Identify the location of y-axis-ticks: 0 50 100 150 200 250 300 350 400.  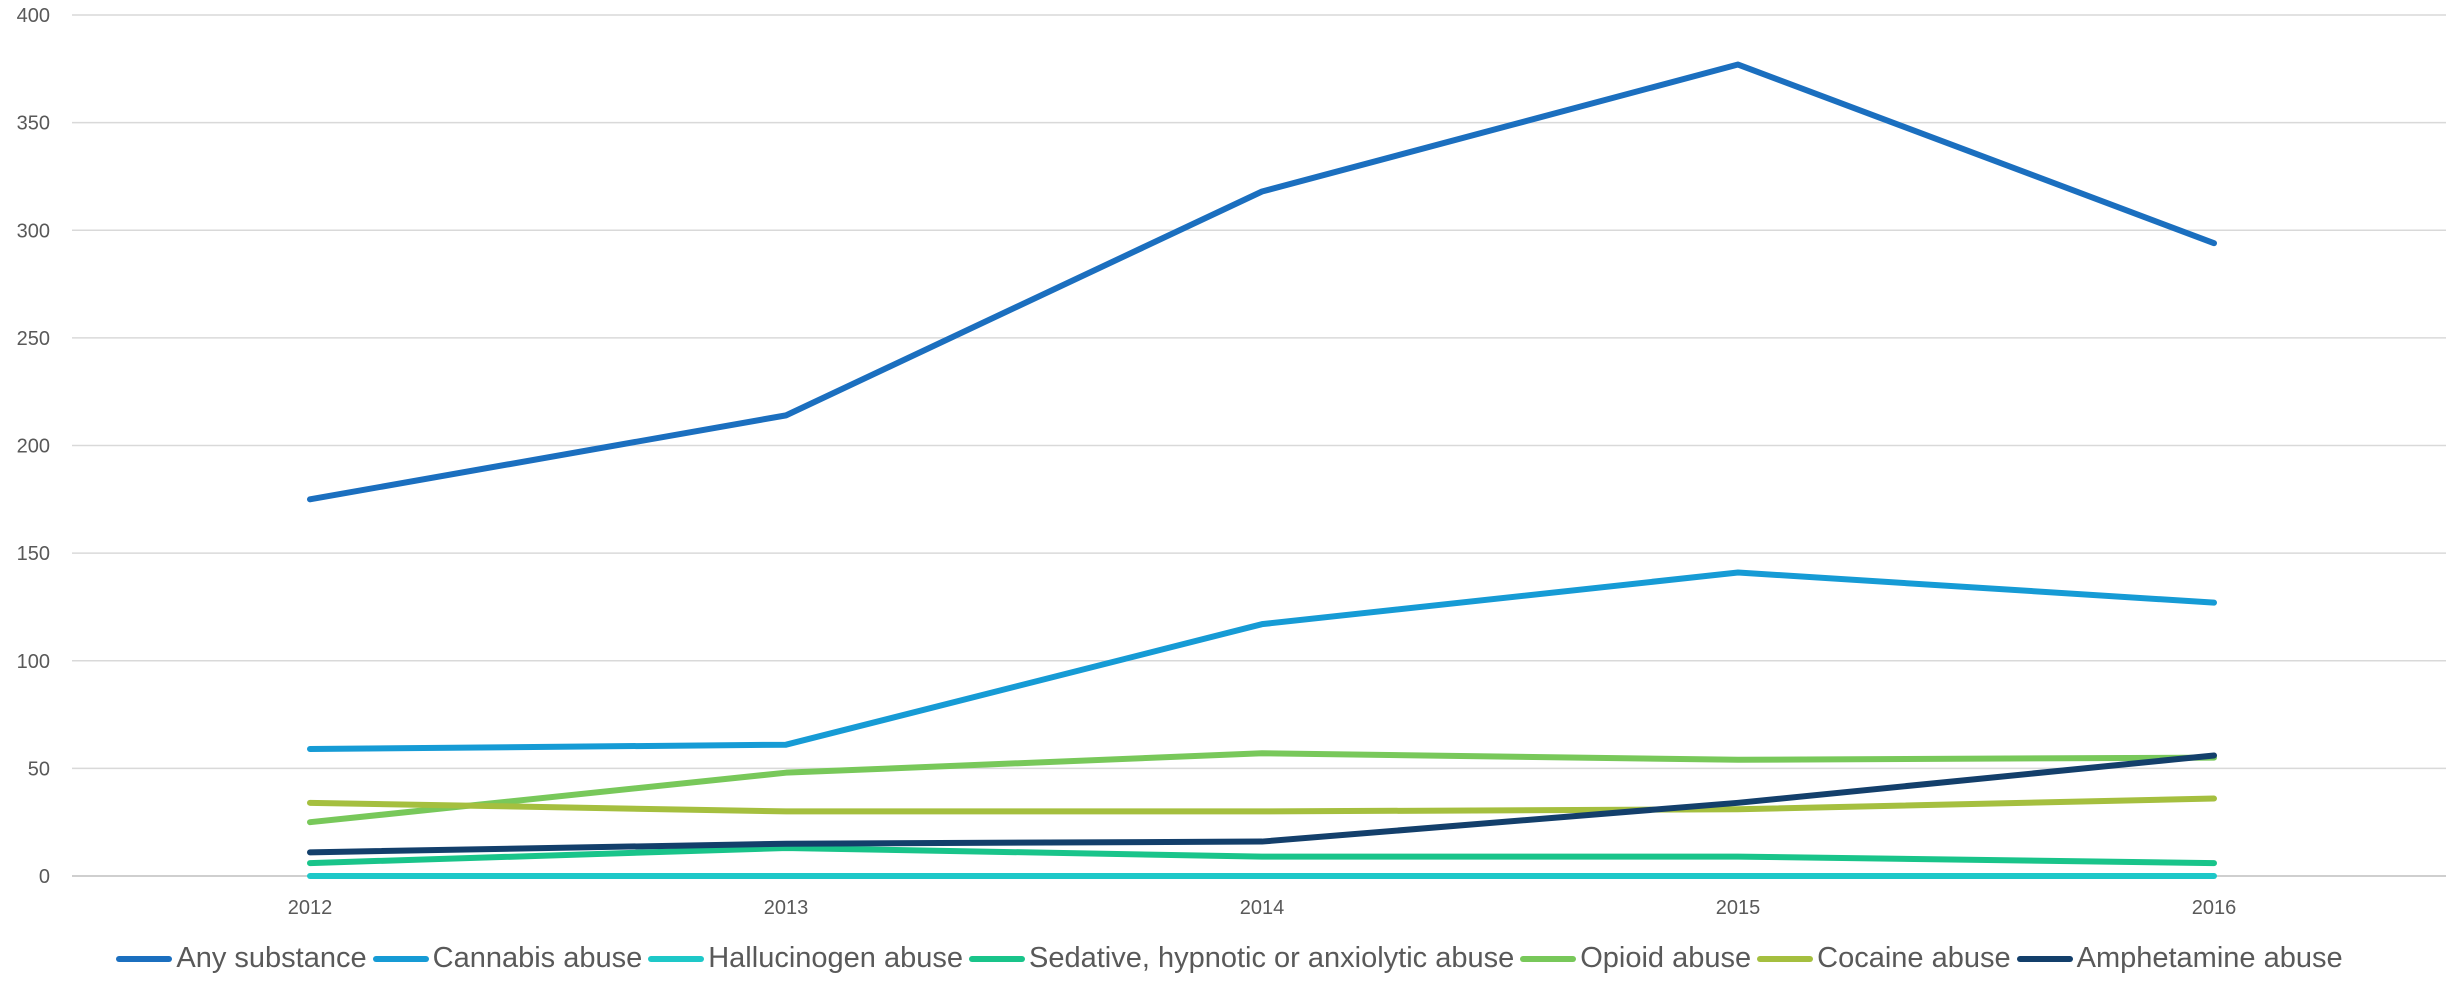
(33, 446).